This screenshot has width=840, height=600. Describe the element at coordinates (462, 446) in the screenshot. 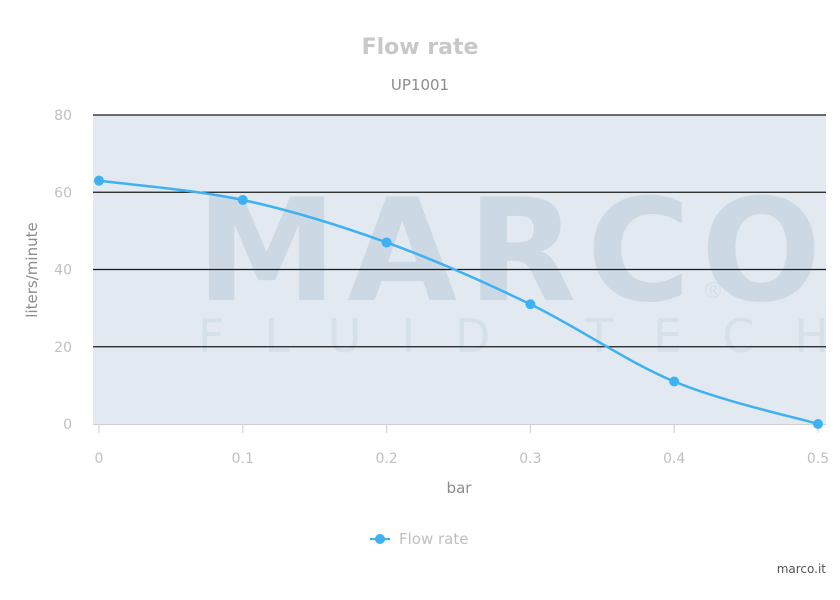

I see `x-axis-ticks: 0 0.1 0.2 0.3 0.4 0.5` at that location.